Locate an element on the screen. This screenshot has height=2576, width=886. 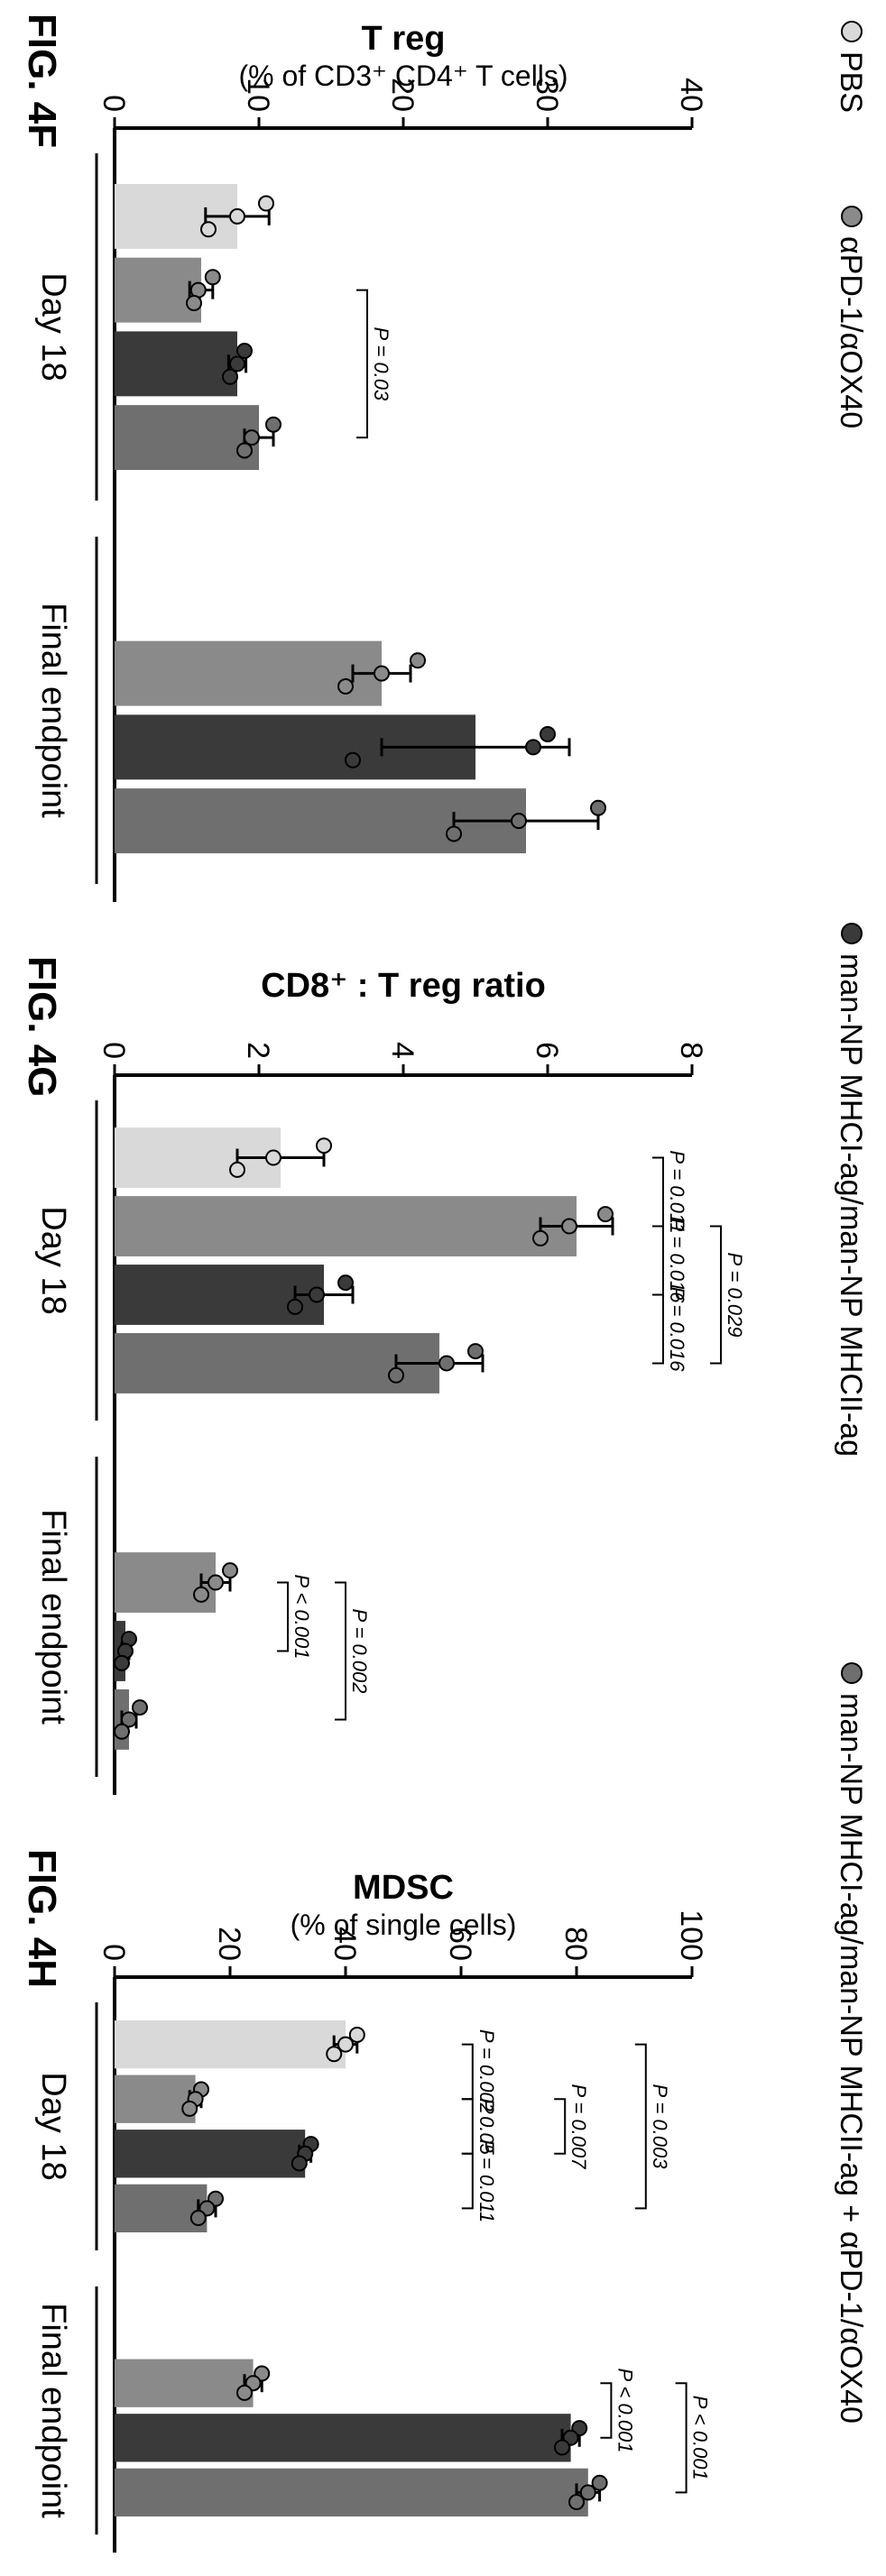
legend-marker-apd is located at coordinates (852, 217).